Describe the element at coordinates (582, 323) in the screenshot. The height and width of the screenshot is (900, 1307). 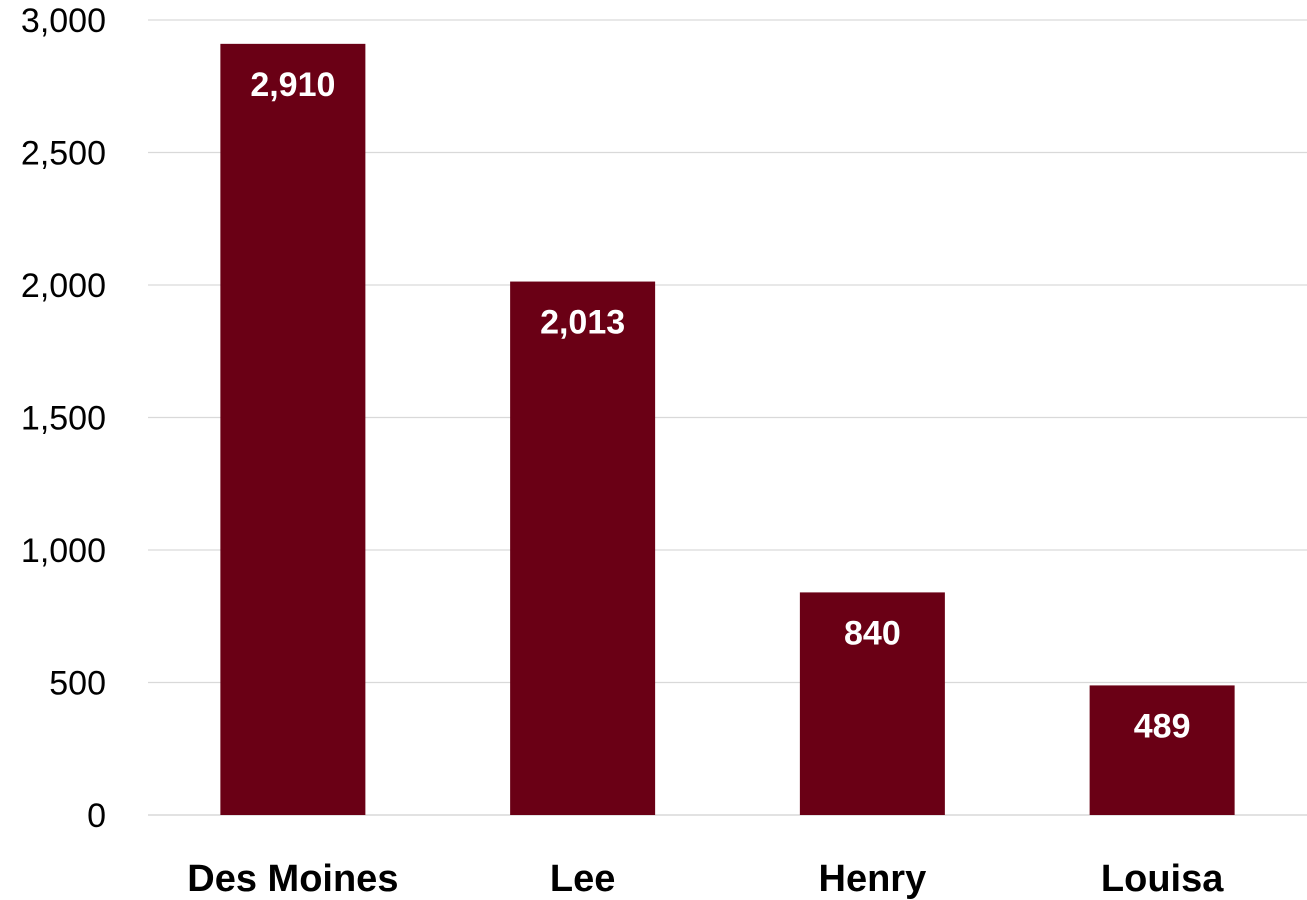
I see `data-label: 2,013` at that location.